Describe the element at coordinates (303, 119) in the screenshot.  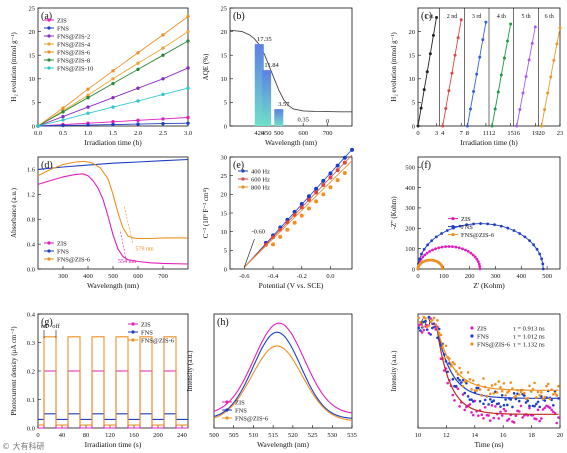
I see `bar-value-label: 0.35` at that location.